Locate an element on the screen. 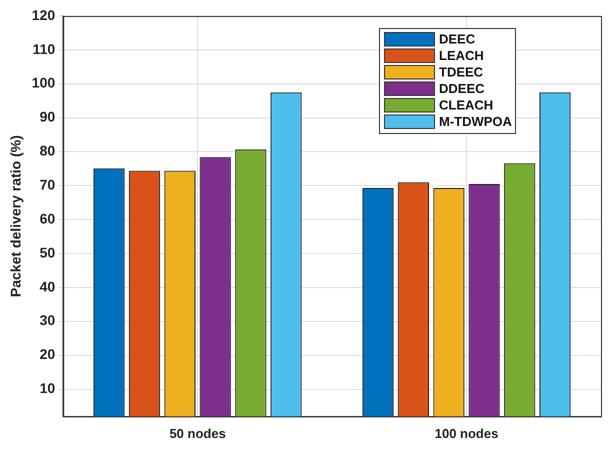  legend-label: CLEACH is located at coordinates (466, 104).